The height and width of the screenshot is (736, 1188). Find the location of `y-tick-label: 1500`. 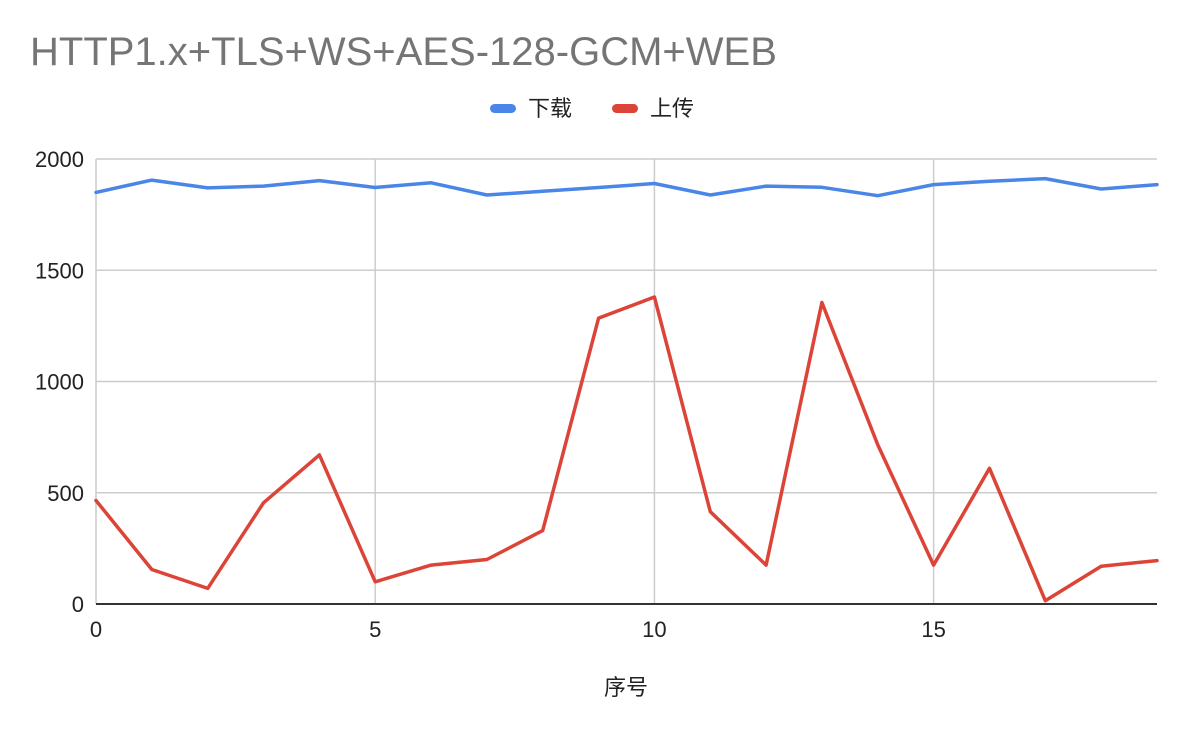

y-tick-label: 1500 is located at coordinates (59, 270).